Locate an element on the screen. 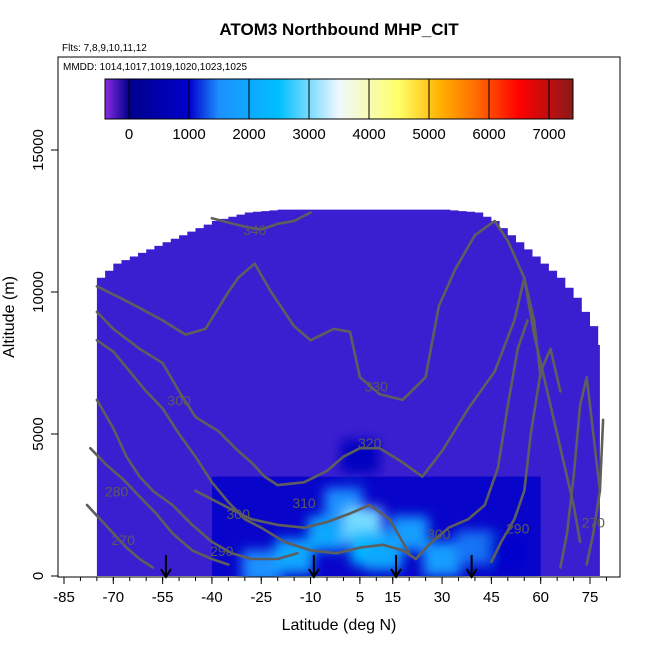 This screenshot has height=650, width=650. colorbar-gradient is located at coordinates (339, 99).